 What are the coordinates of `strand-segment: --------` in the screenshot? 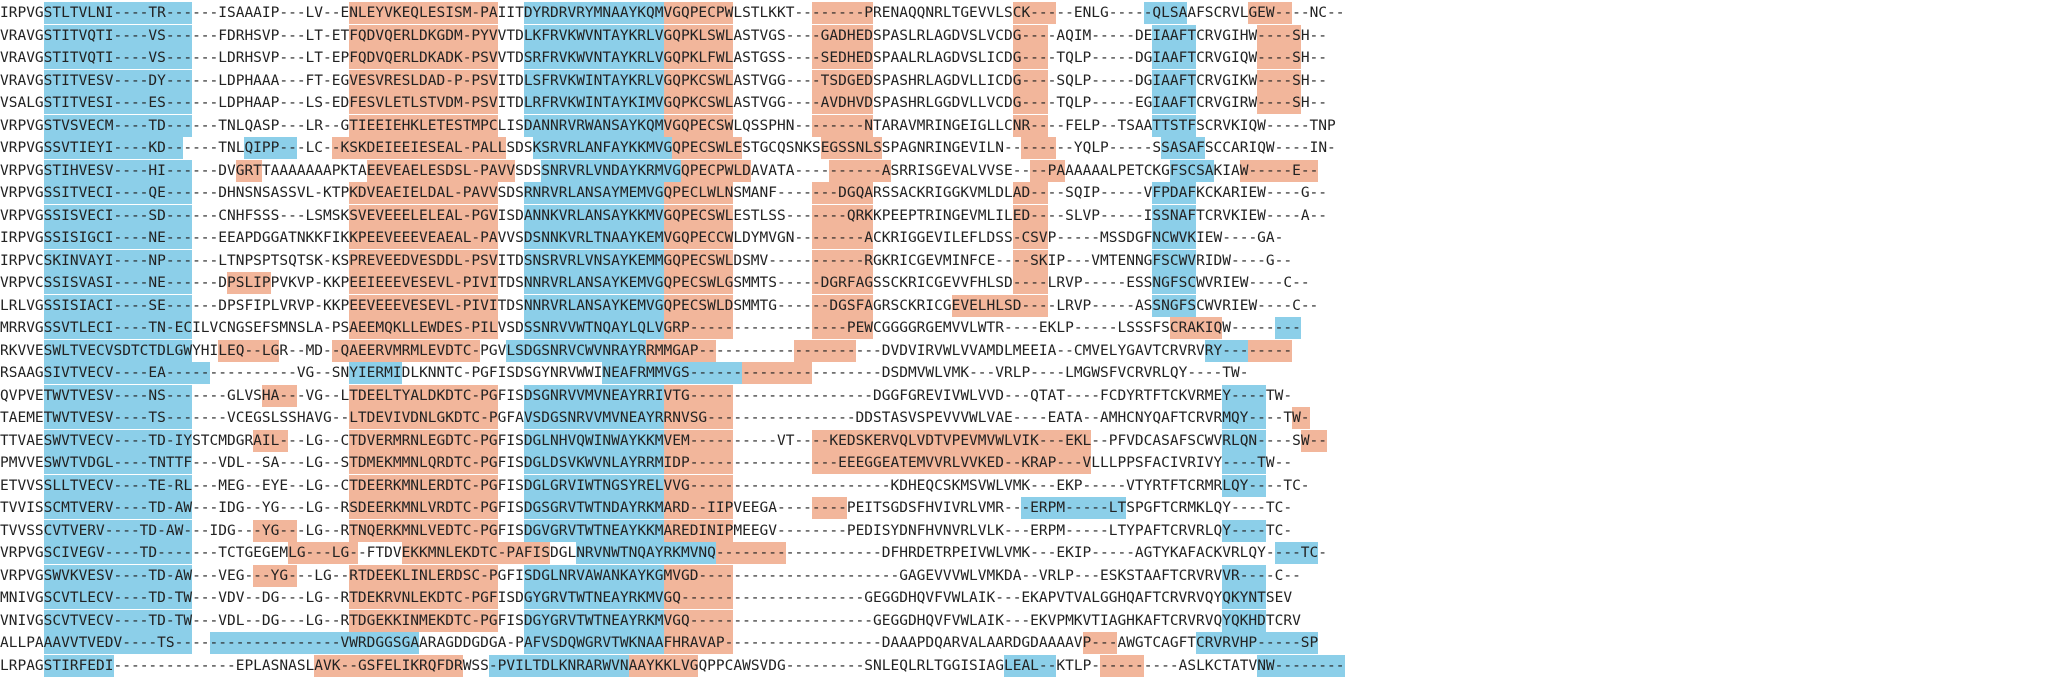 It's located at (777, 373).